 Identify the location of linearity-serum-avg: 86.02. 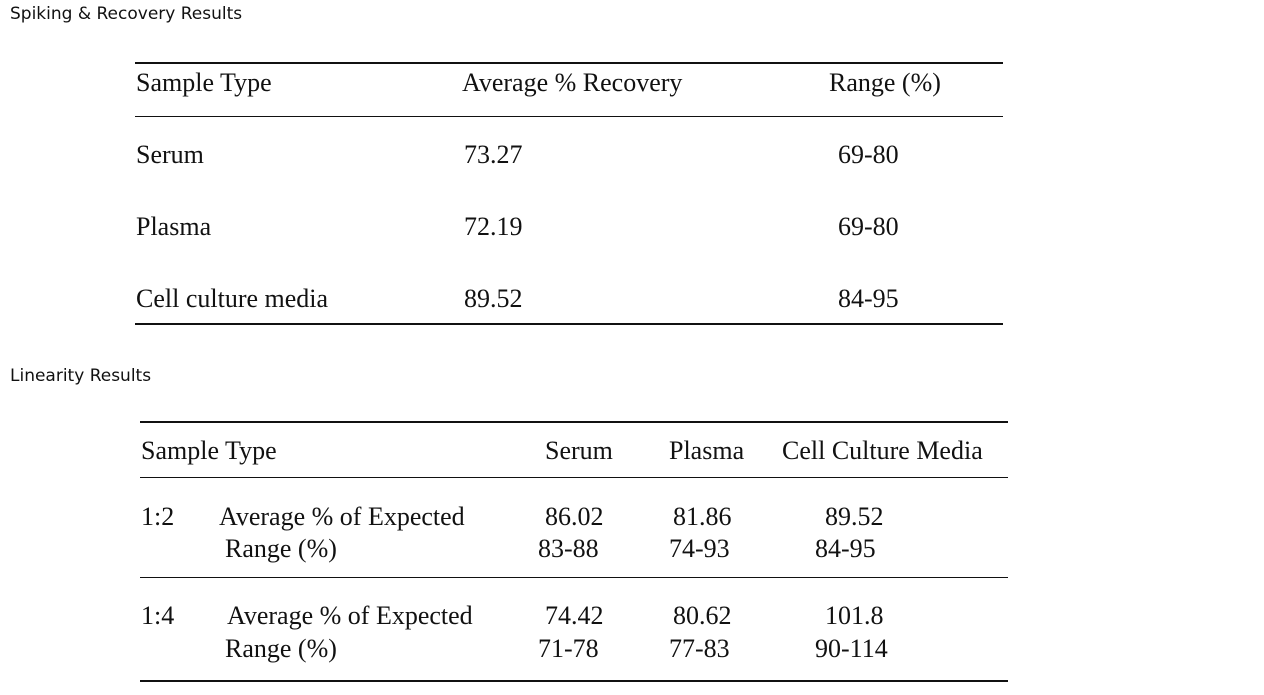
(574, 516).